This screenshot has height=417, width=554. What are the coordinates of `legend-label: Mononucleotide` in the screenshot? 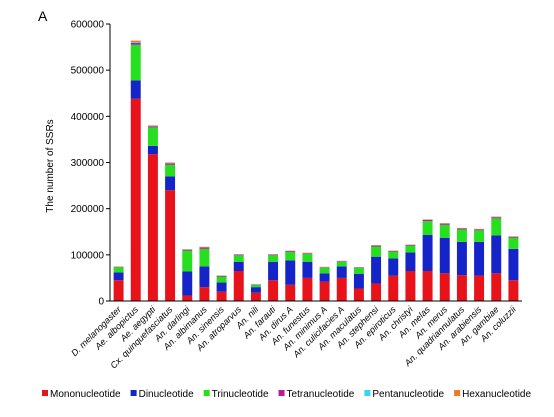 It's located at (85, 394).